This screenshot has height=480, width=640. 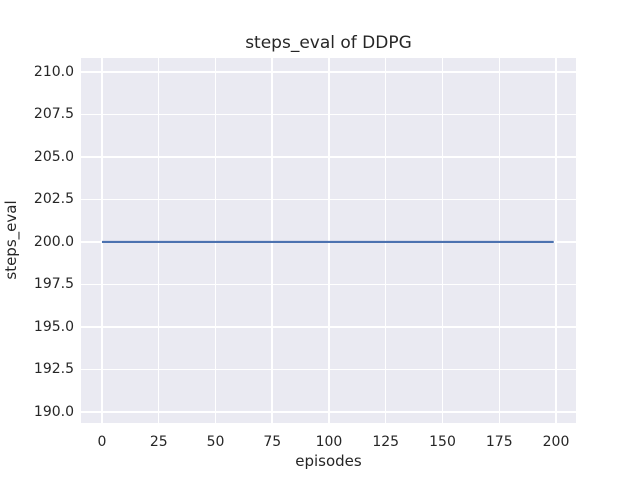 I want to click on y-tick-label: 197.5, so click(x=53, y=284).